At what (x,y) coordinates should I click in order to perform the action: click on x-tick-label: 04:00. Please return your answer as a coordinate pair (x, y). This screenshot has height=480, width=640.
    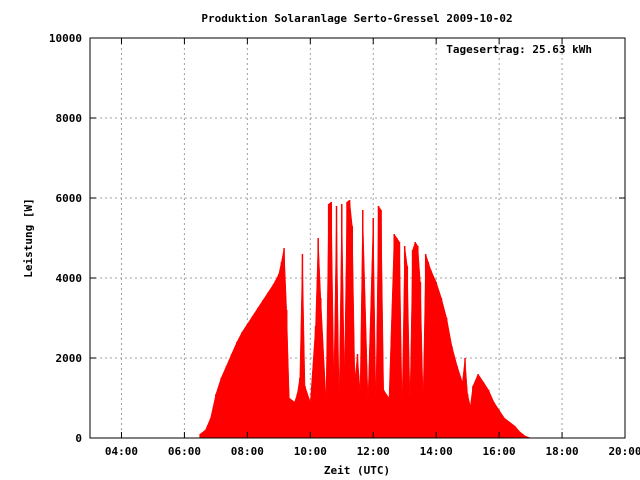
    Looking at the image, I should click on (121, 451).